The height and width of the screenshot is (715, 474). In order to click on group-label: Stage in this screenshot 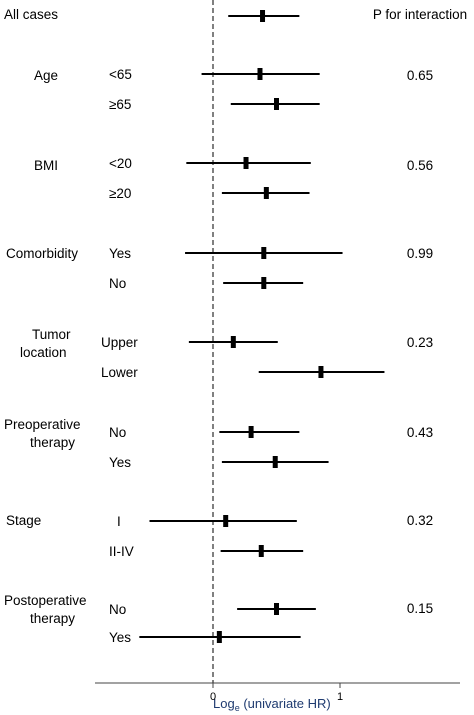, I will do `click(23, 520)`.